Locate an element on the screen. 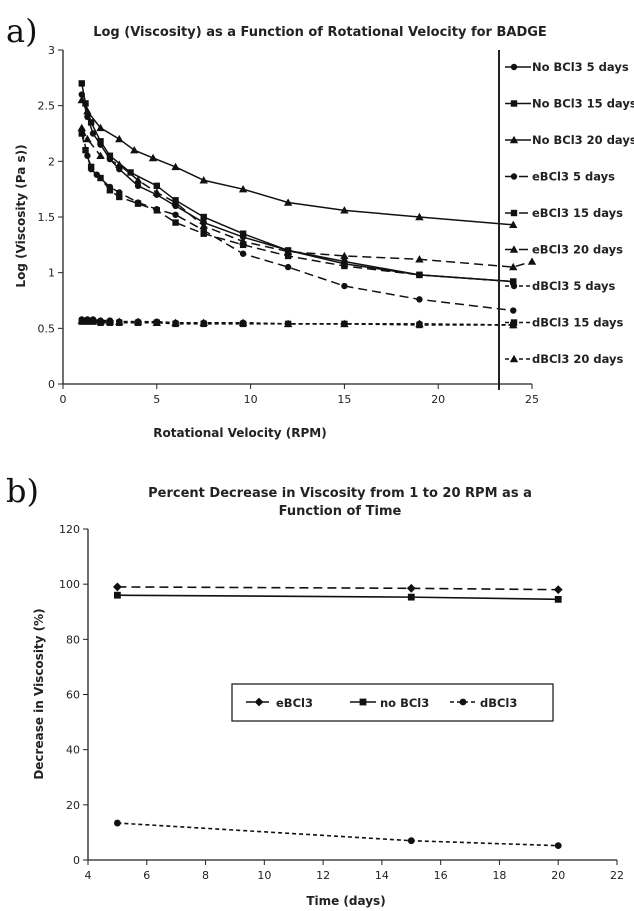 This screenshot has width=634, height=911. panel-a-legend-item: dBCl3 15 days is located at coordinates (564, 323).